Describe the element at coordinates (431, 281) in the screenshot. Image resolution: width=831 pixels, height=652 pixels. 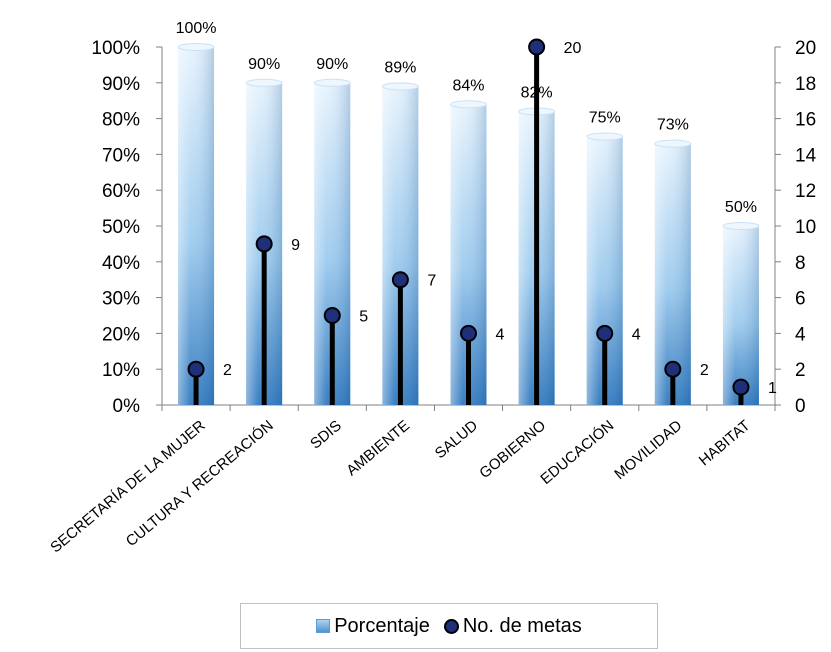
I see `metas-data-label: 7` at that location.